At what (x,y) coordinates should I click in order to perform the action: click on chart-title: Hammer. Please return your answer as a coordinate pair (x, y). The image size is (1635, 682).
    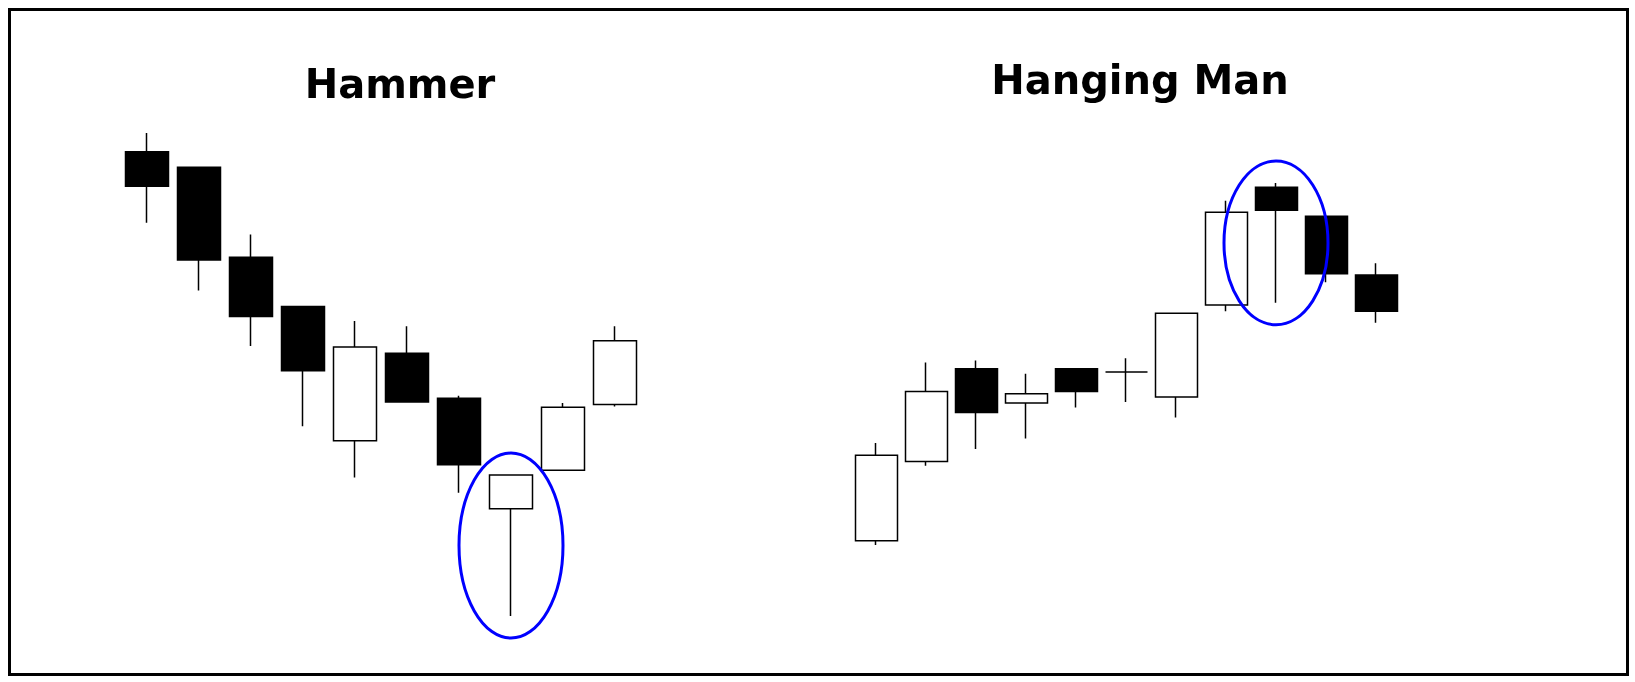
    Looking at the image, I should click on (400, 84).